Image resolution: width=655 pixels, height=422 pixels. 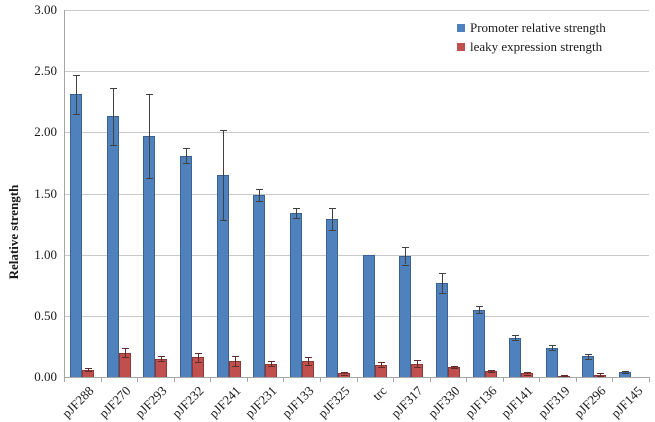 What do you see at coordinates (76, 235) in the screenshot?
I see `bar-promoter-pJF288` at bounding box center [76, 235].